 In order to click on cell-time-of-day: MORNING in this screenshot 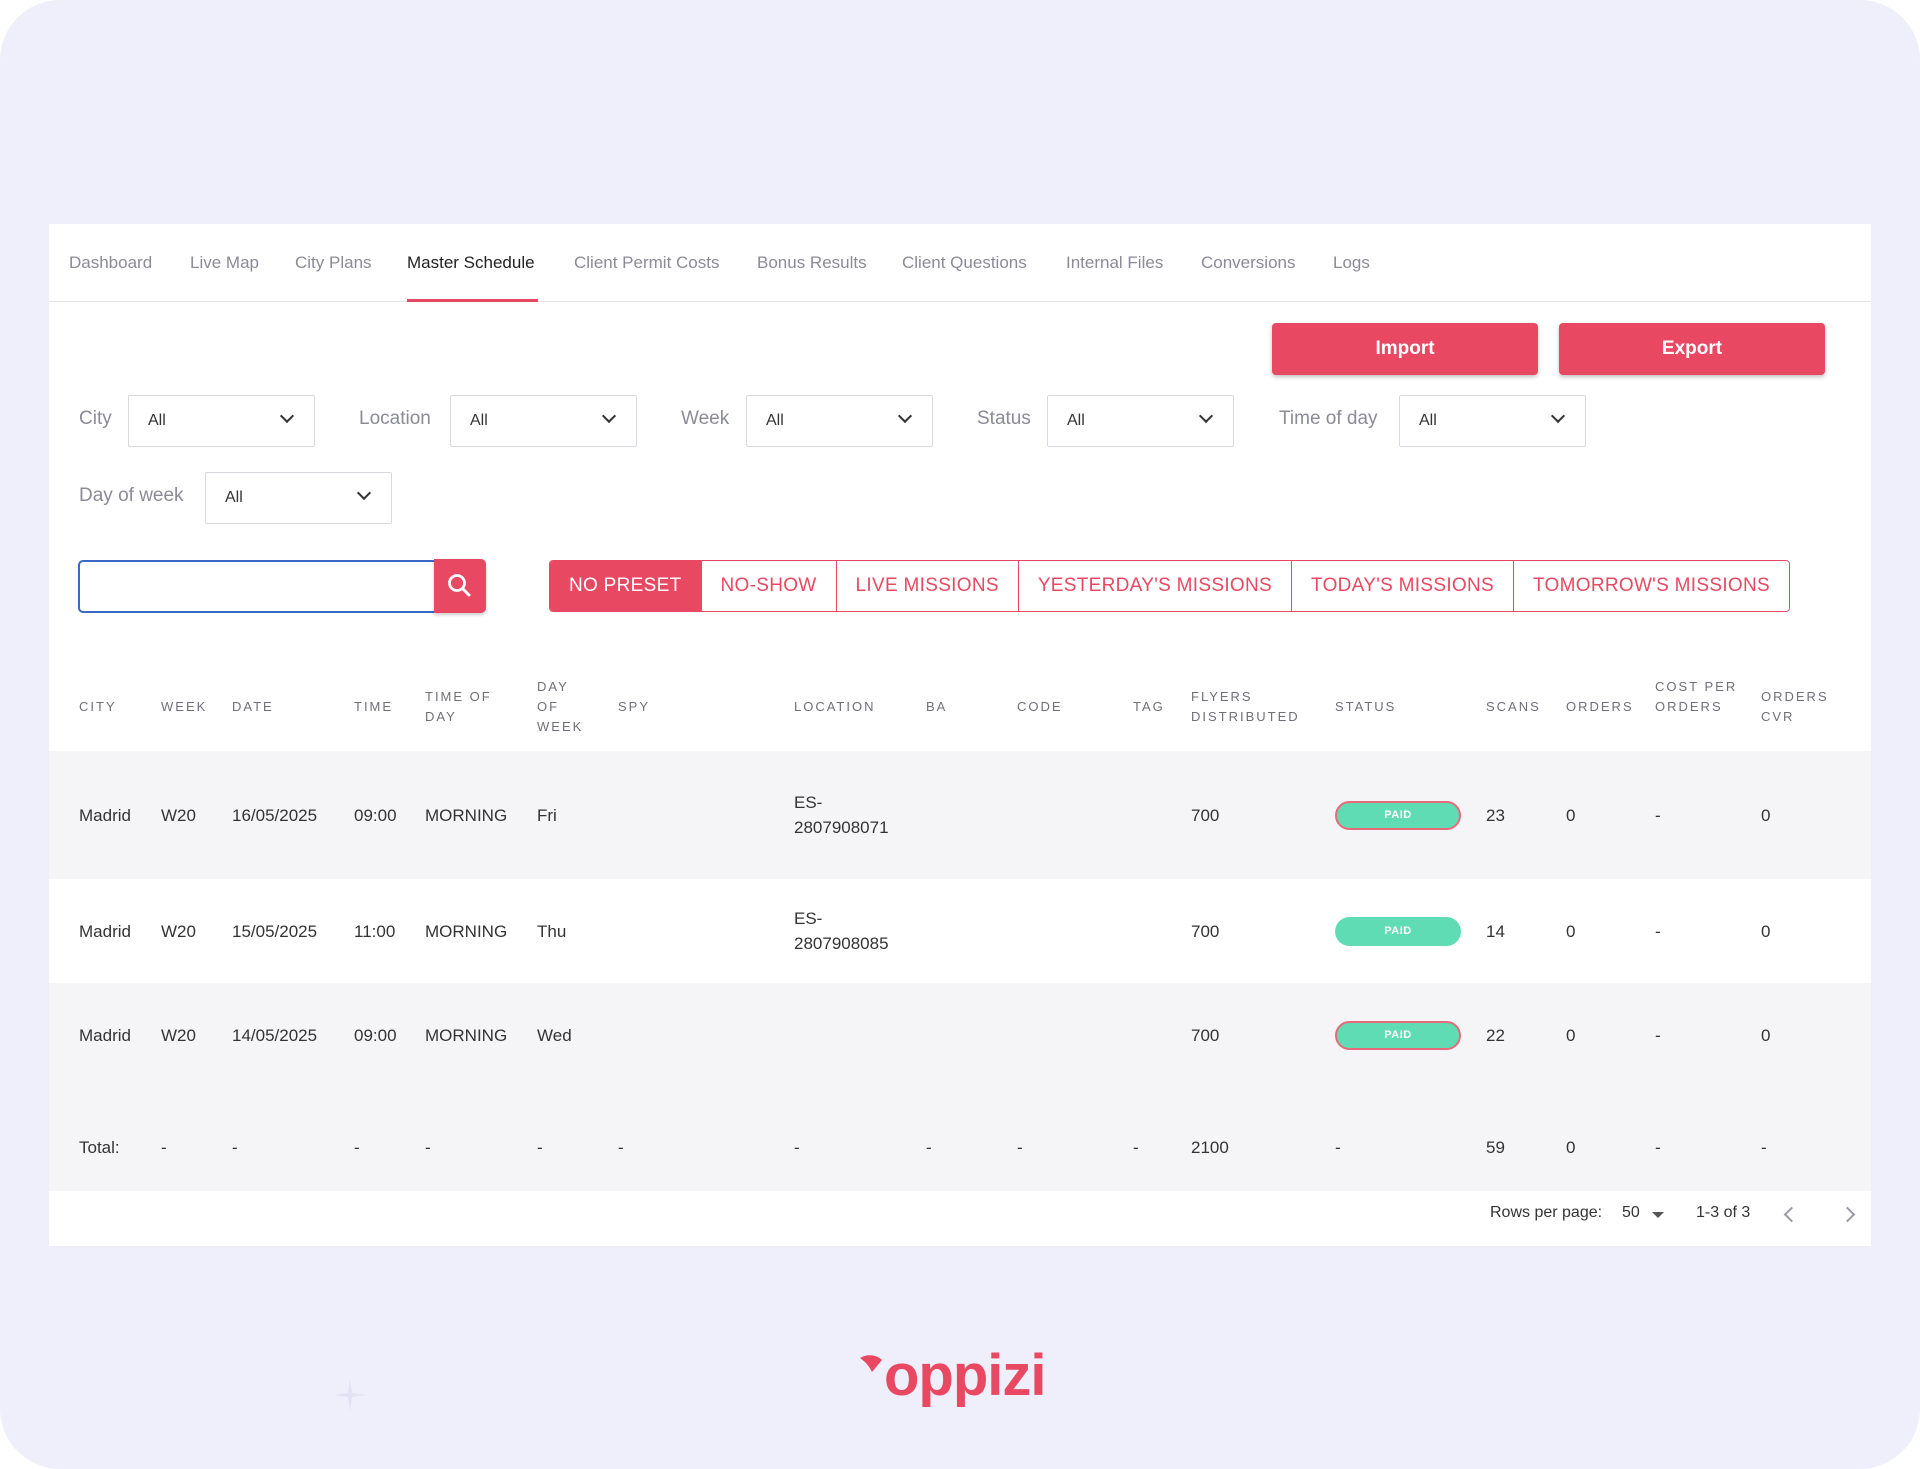, I will do `click(466, 1035)`.